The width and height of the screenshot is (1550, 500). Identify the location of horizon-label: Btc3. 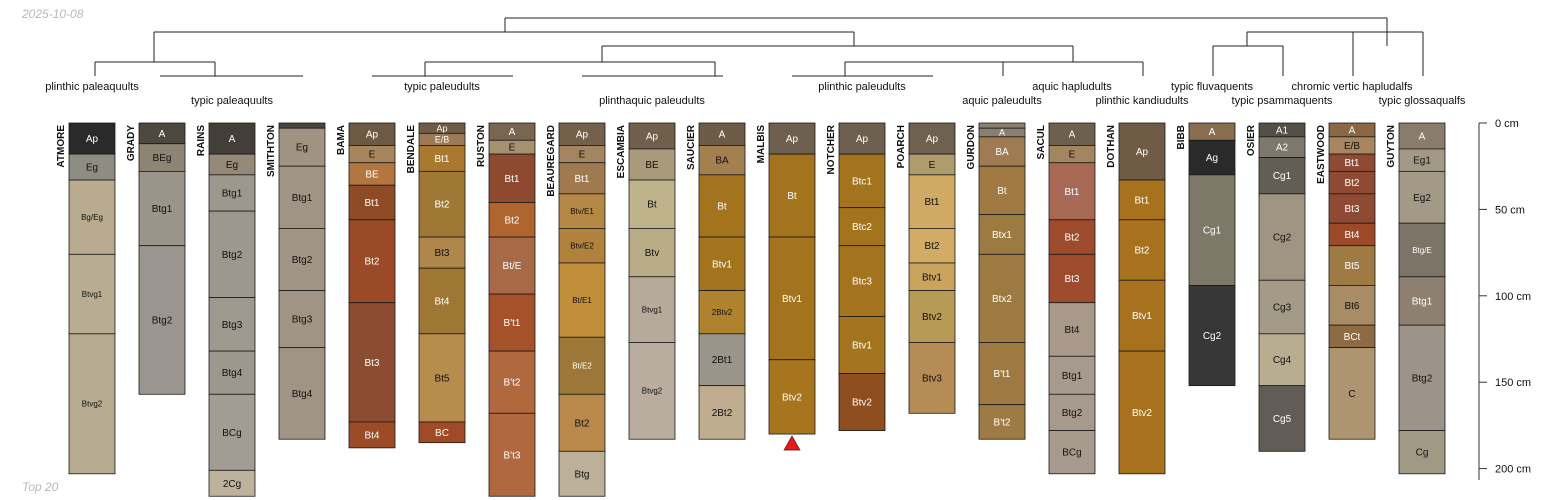
(862, 282).